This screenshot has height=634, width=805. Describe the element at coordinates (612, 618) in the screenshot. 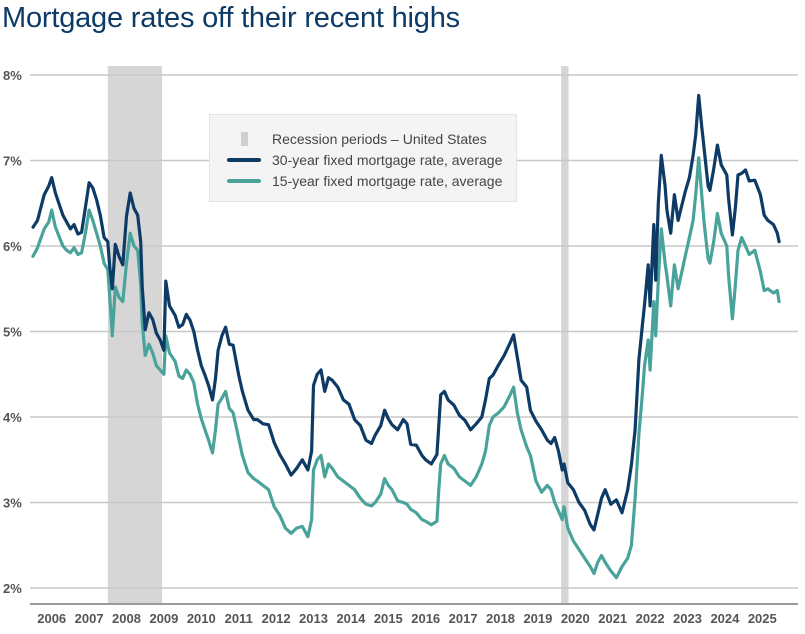

I see `x-tick-label: 2021` at that location.